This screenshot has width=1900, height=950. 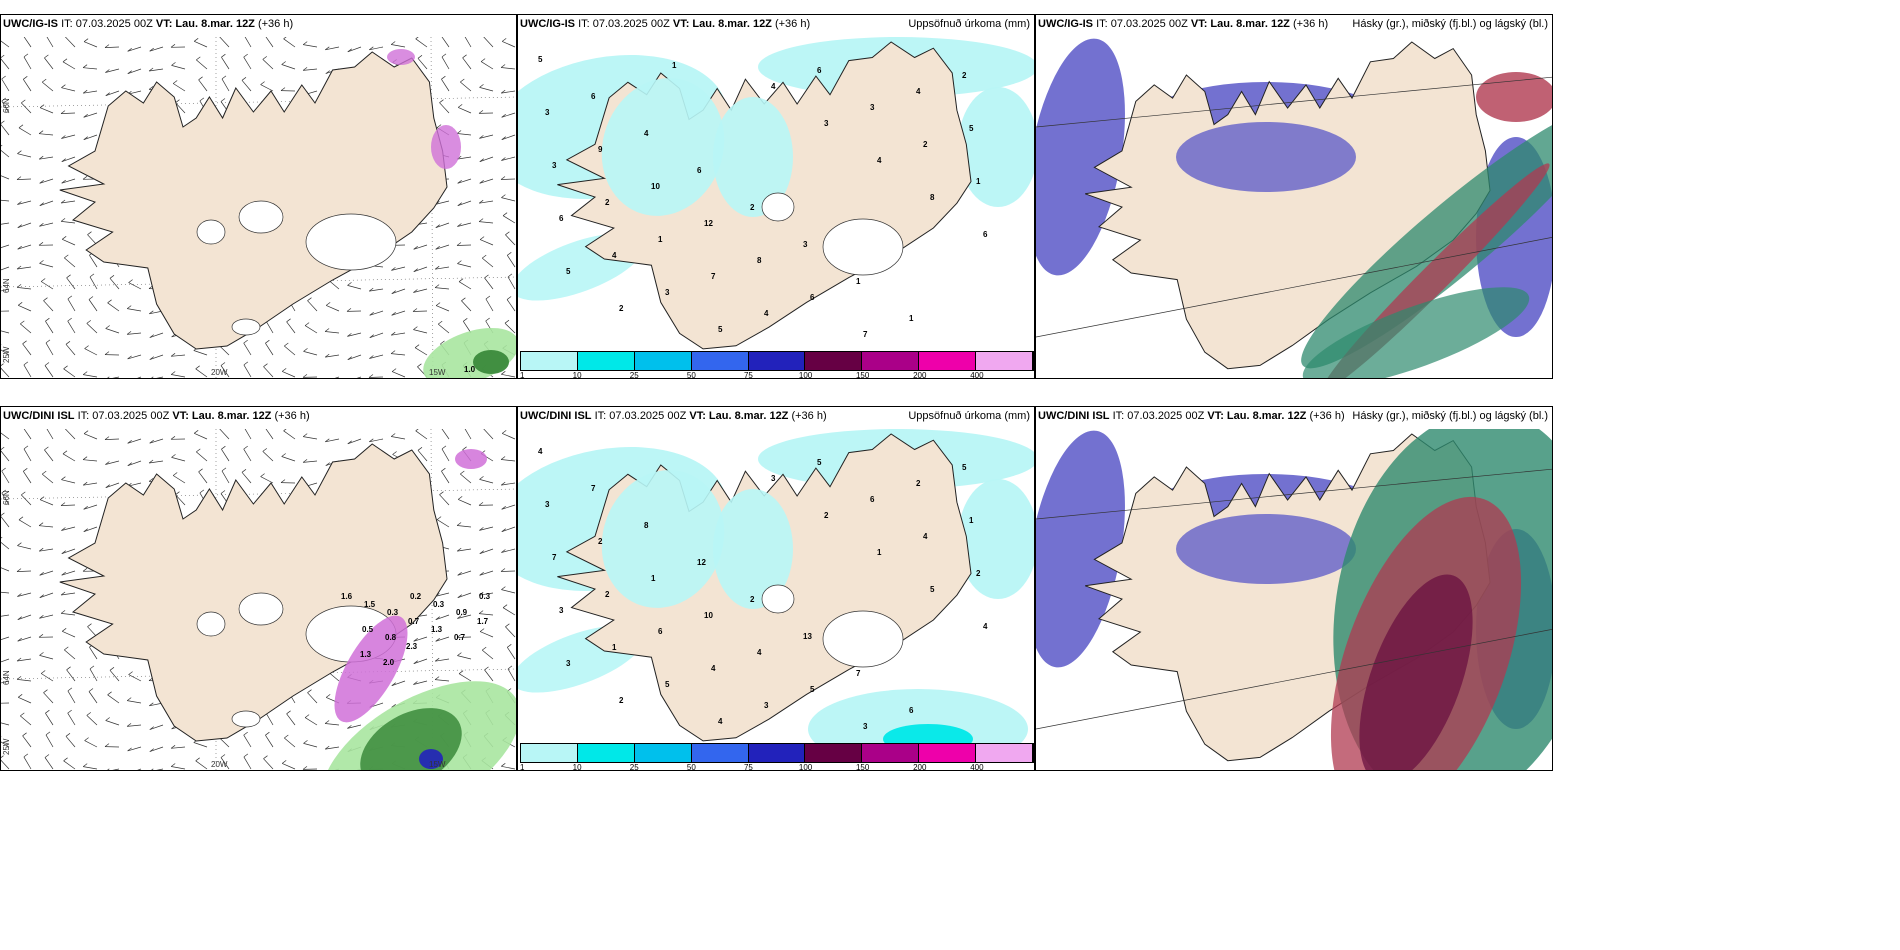 What do you see at coordinates (606, 753) in the screenshot?
I see `colorbar-swatch` at bounding box center [606, 753].